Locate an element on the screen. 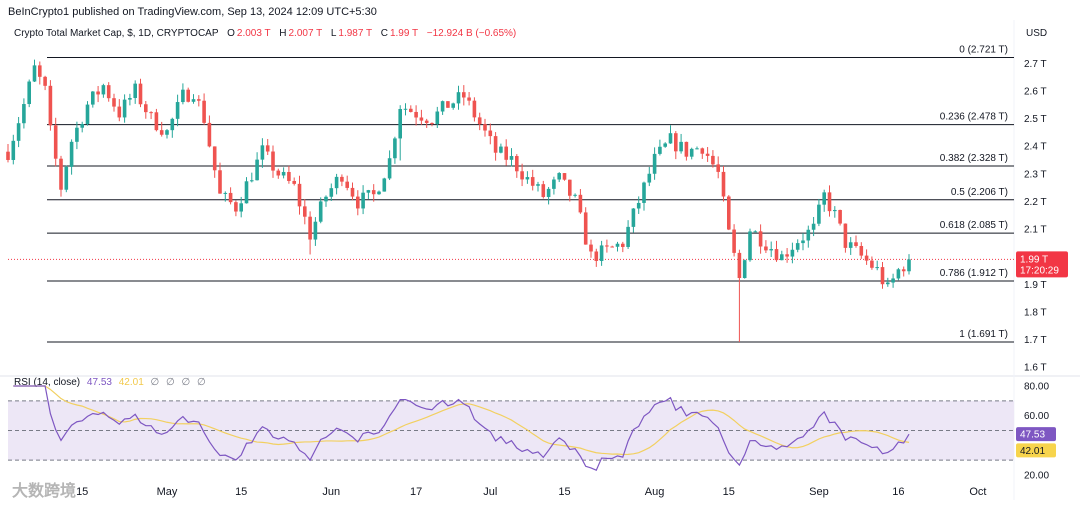 Image resolution: width=1080 pixels, height=508 pixels. rsi-ma-line is located at coordinates (461, 420).